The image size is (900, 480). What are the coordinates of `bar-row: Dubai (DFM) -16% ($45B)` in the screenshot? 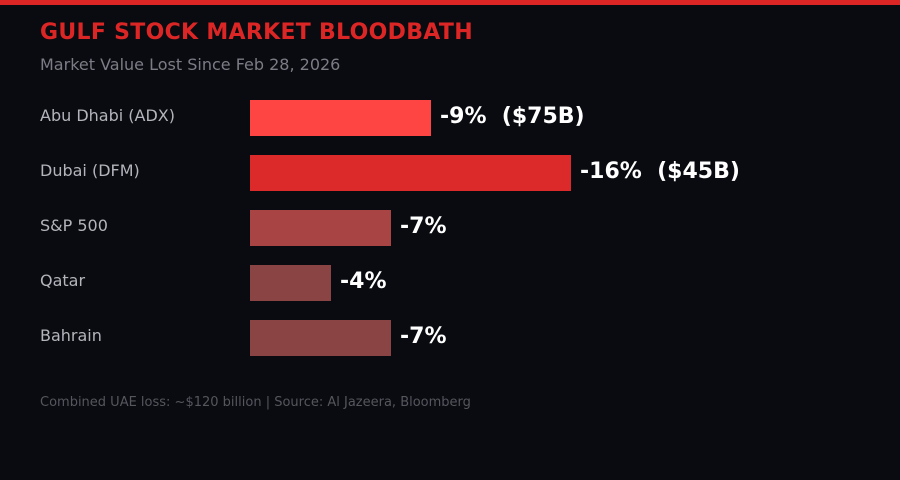 It's located at (450, 173).